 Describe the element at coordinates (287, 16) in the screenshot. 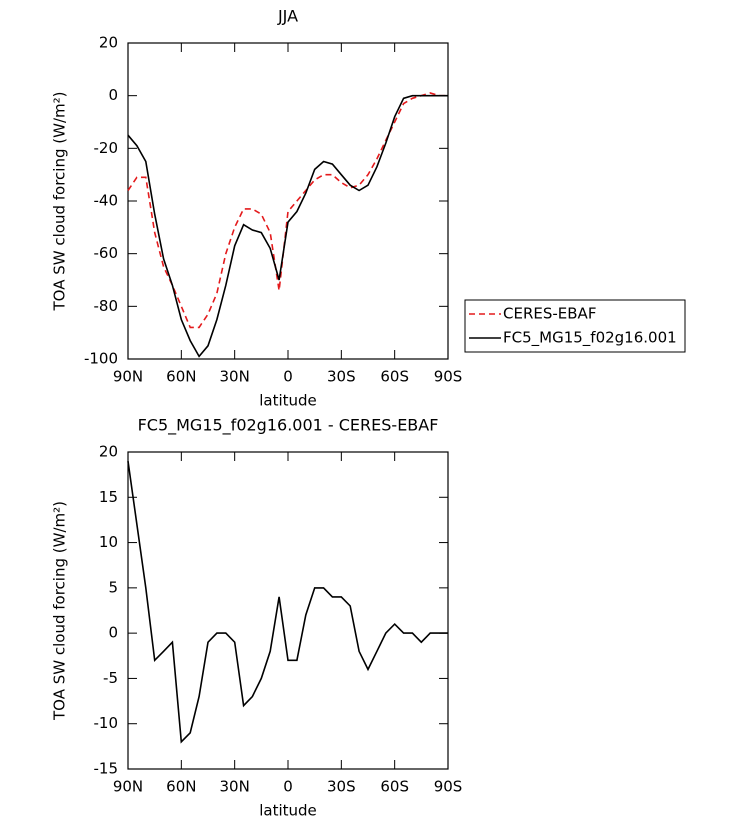

I see `chart-title: JJA` at that location.